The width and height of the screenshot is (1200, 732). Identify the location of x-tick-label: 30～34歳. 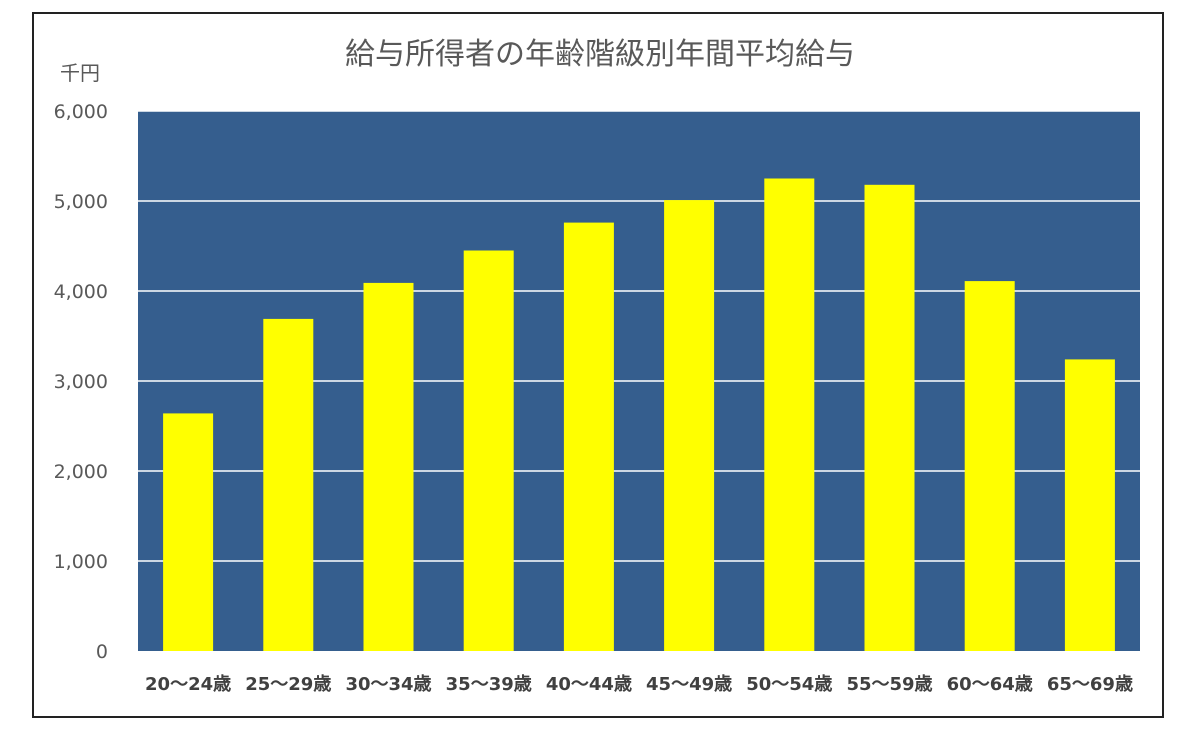
(388, 684).